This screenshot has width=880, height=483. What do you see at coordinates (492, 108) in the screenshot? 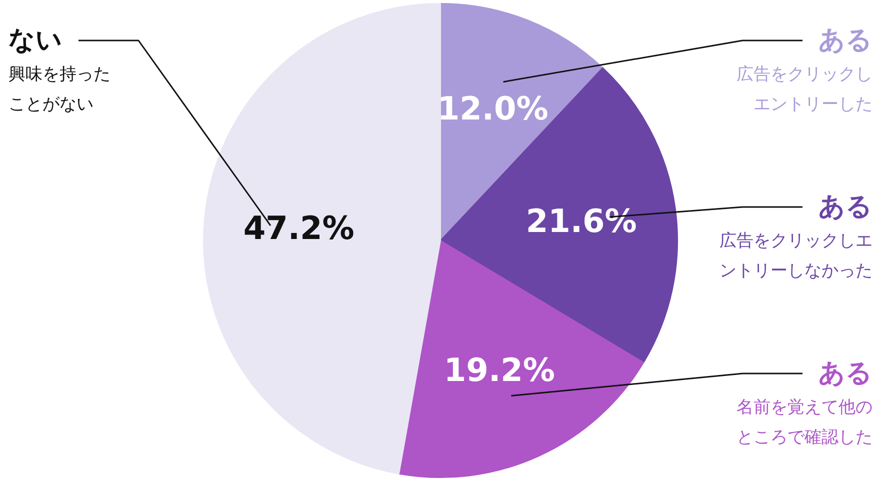
I see `data-label: 12.0%` at bounding box center [492, 108].